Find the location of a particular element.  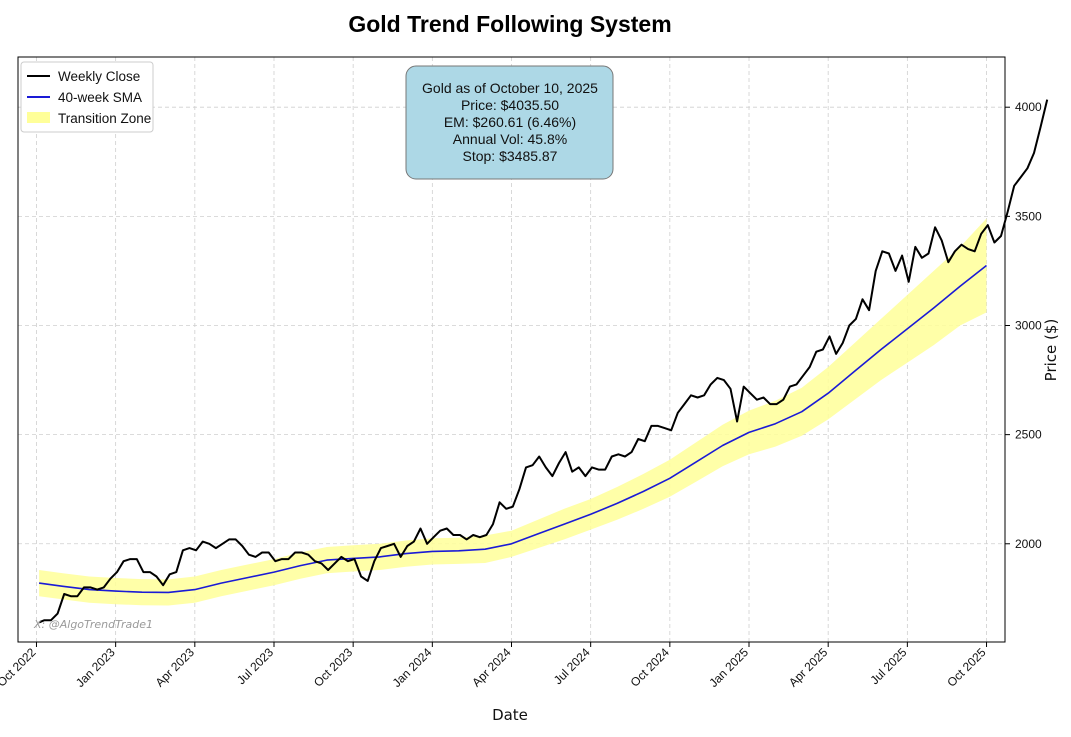

y-tick-label: 3500 is located at coordinates (1028, 216).